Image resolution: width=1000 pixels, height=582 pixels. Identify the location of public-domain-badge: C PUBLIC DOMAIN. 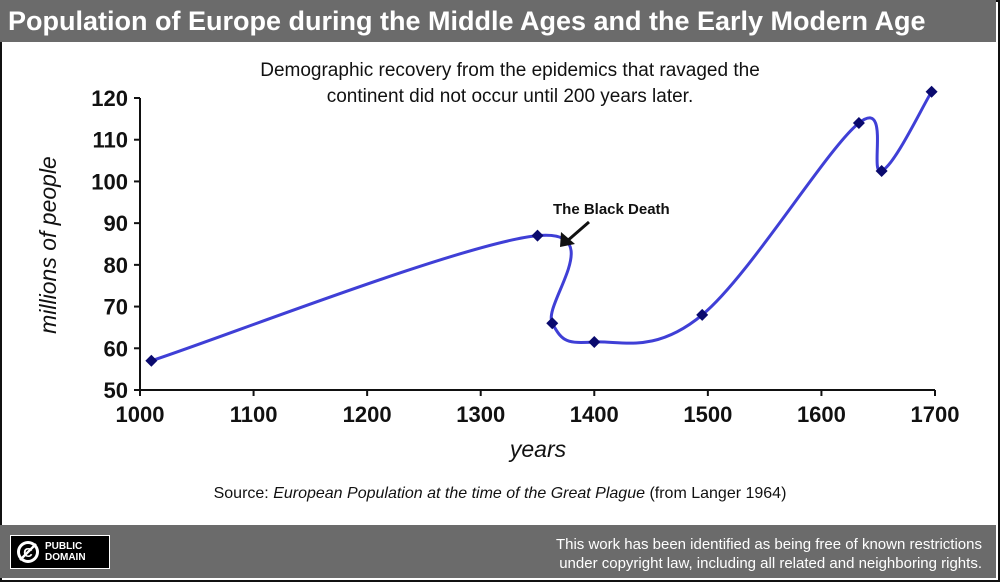
(60, 552).